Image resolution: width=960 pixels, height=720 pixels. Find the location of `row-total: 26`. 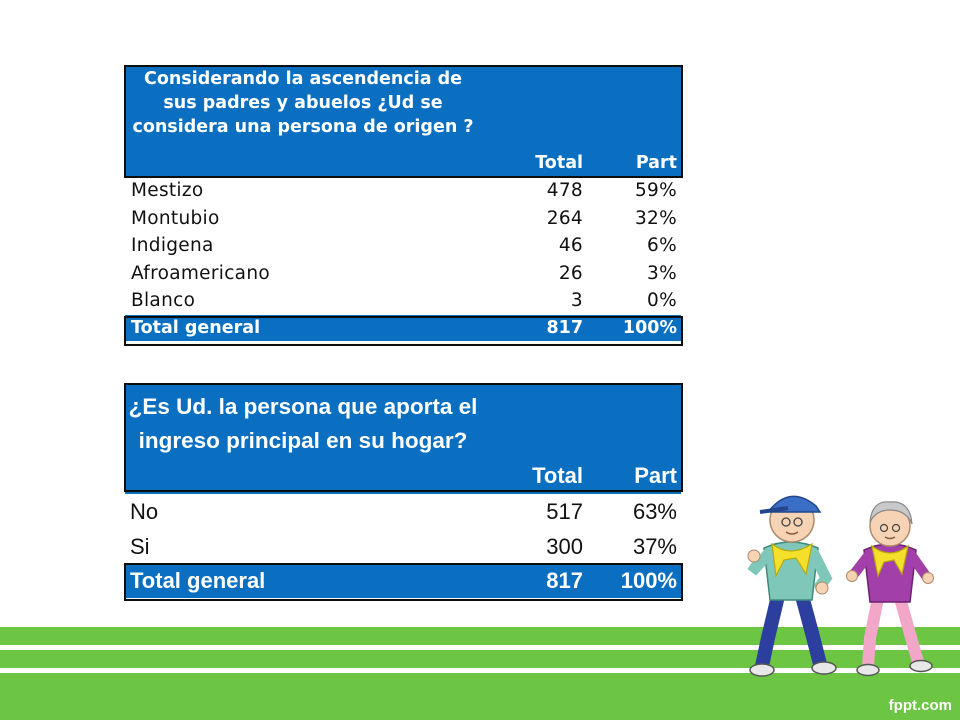

row-total: 26 is located at coordinates (570, 273).